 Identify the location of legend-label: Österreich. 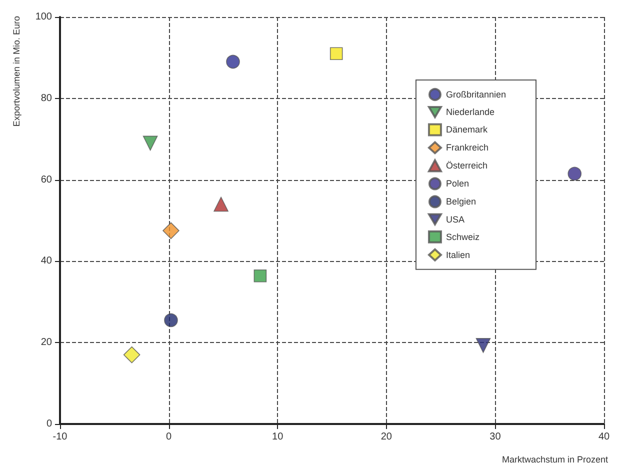
(467, 165).